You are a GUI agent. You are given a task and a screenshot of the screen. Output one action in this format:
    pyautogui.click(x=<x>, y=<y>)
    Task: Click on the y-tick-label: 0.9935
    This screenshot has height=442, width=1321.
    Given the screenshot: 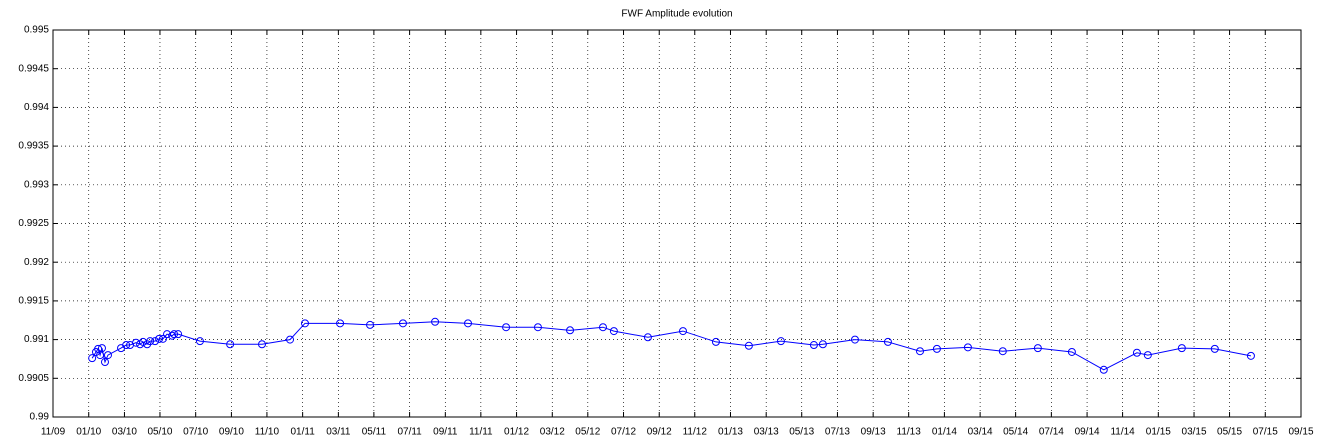 What is the action you would take?
    pyautogui.click(x=33, y=146)
    